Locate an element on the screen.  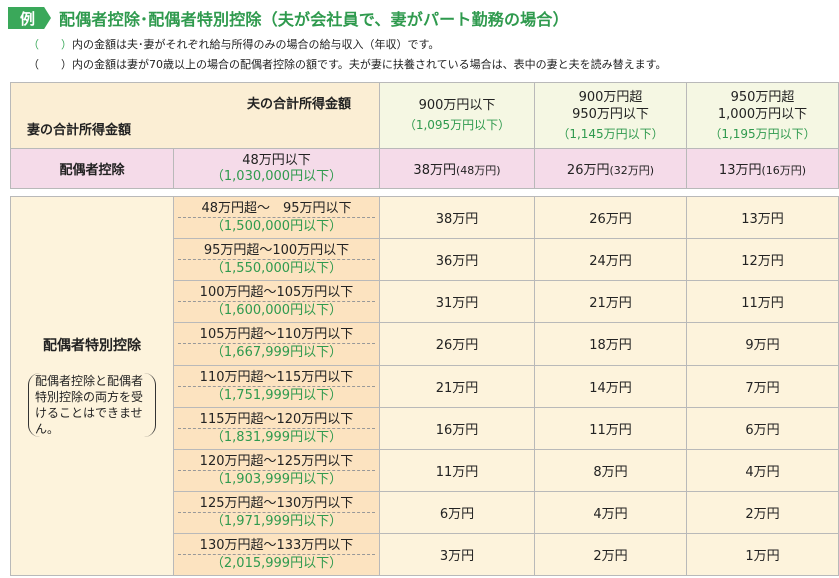
separator-row is located at coordinates (424, 193).